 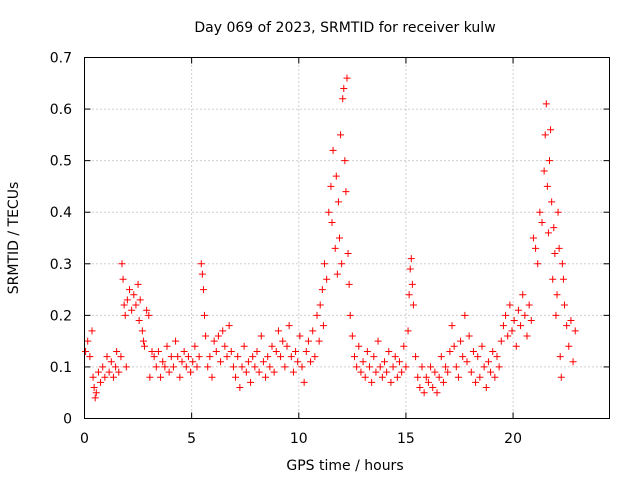 What do you see at coordinates (61, 110) in the screenshot?
I see `y-tick-label: 0.6` at bounding box center [61, 110].